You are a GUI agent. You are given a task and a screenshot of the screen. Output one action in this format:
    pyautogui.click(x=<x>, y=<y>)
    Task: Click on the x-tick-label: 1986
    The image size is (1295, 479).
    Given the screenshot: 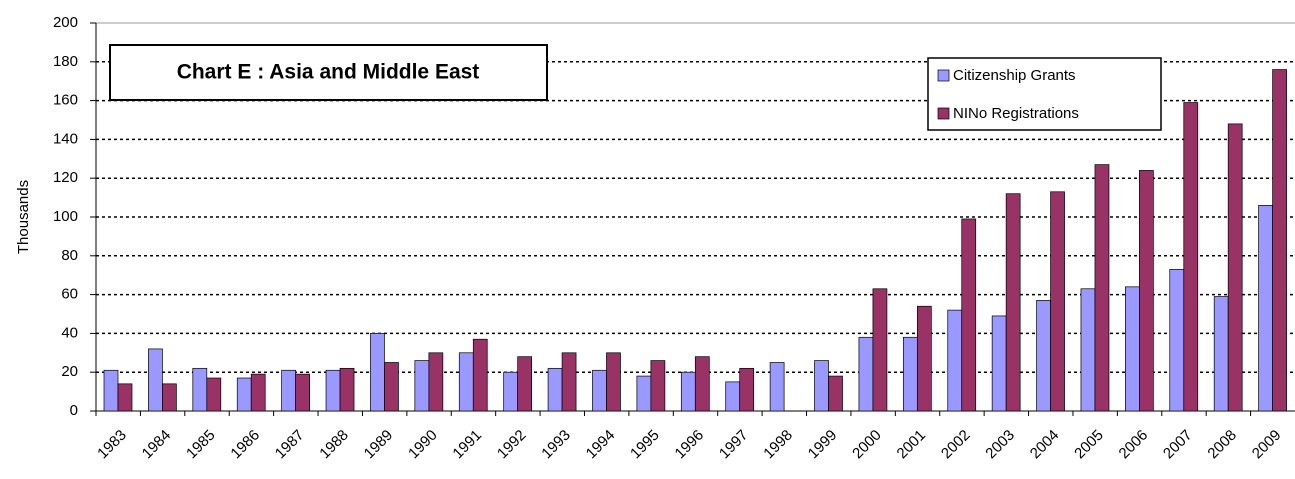 What is the action you would take?
    pyautogui.click(x=245, y=445)
    